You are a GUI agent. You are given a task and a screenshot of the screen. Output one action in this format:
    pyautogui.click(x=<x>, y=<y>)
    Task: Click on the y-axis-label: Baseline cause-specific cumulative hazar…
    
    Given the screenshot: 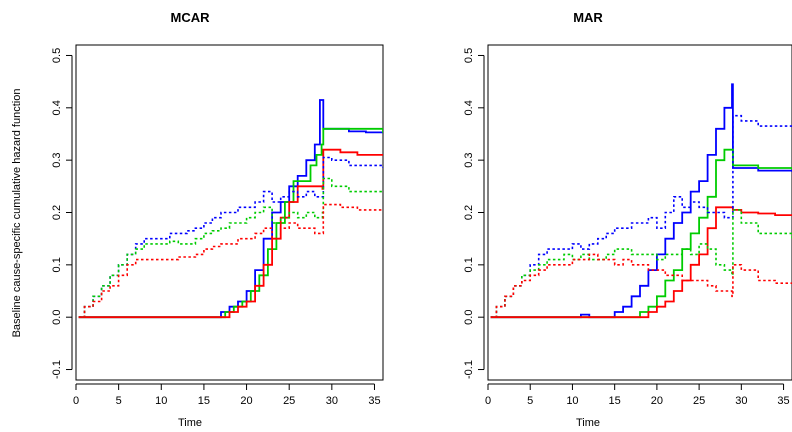 What is the action you would take?
    pyautogui.click(x=17, y=213)
    